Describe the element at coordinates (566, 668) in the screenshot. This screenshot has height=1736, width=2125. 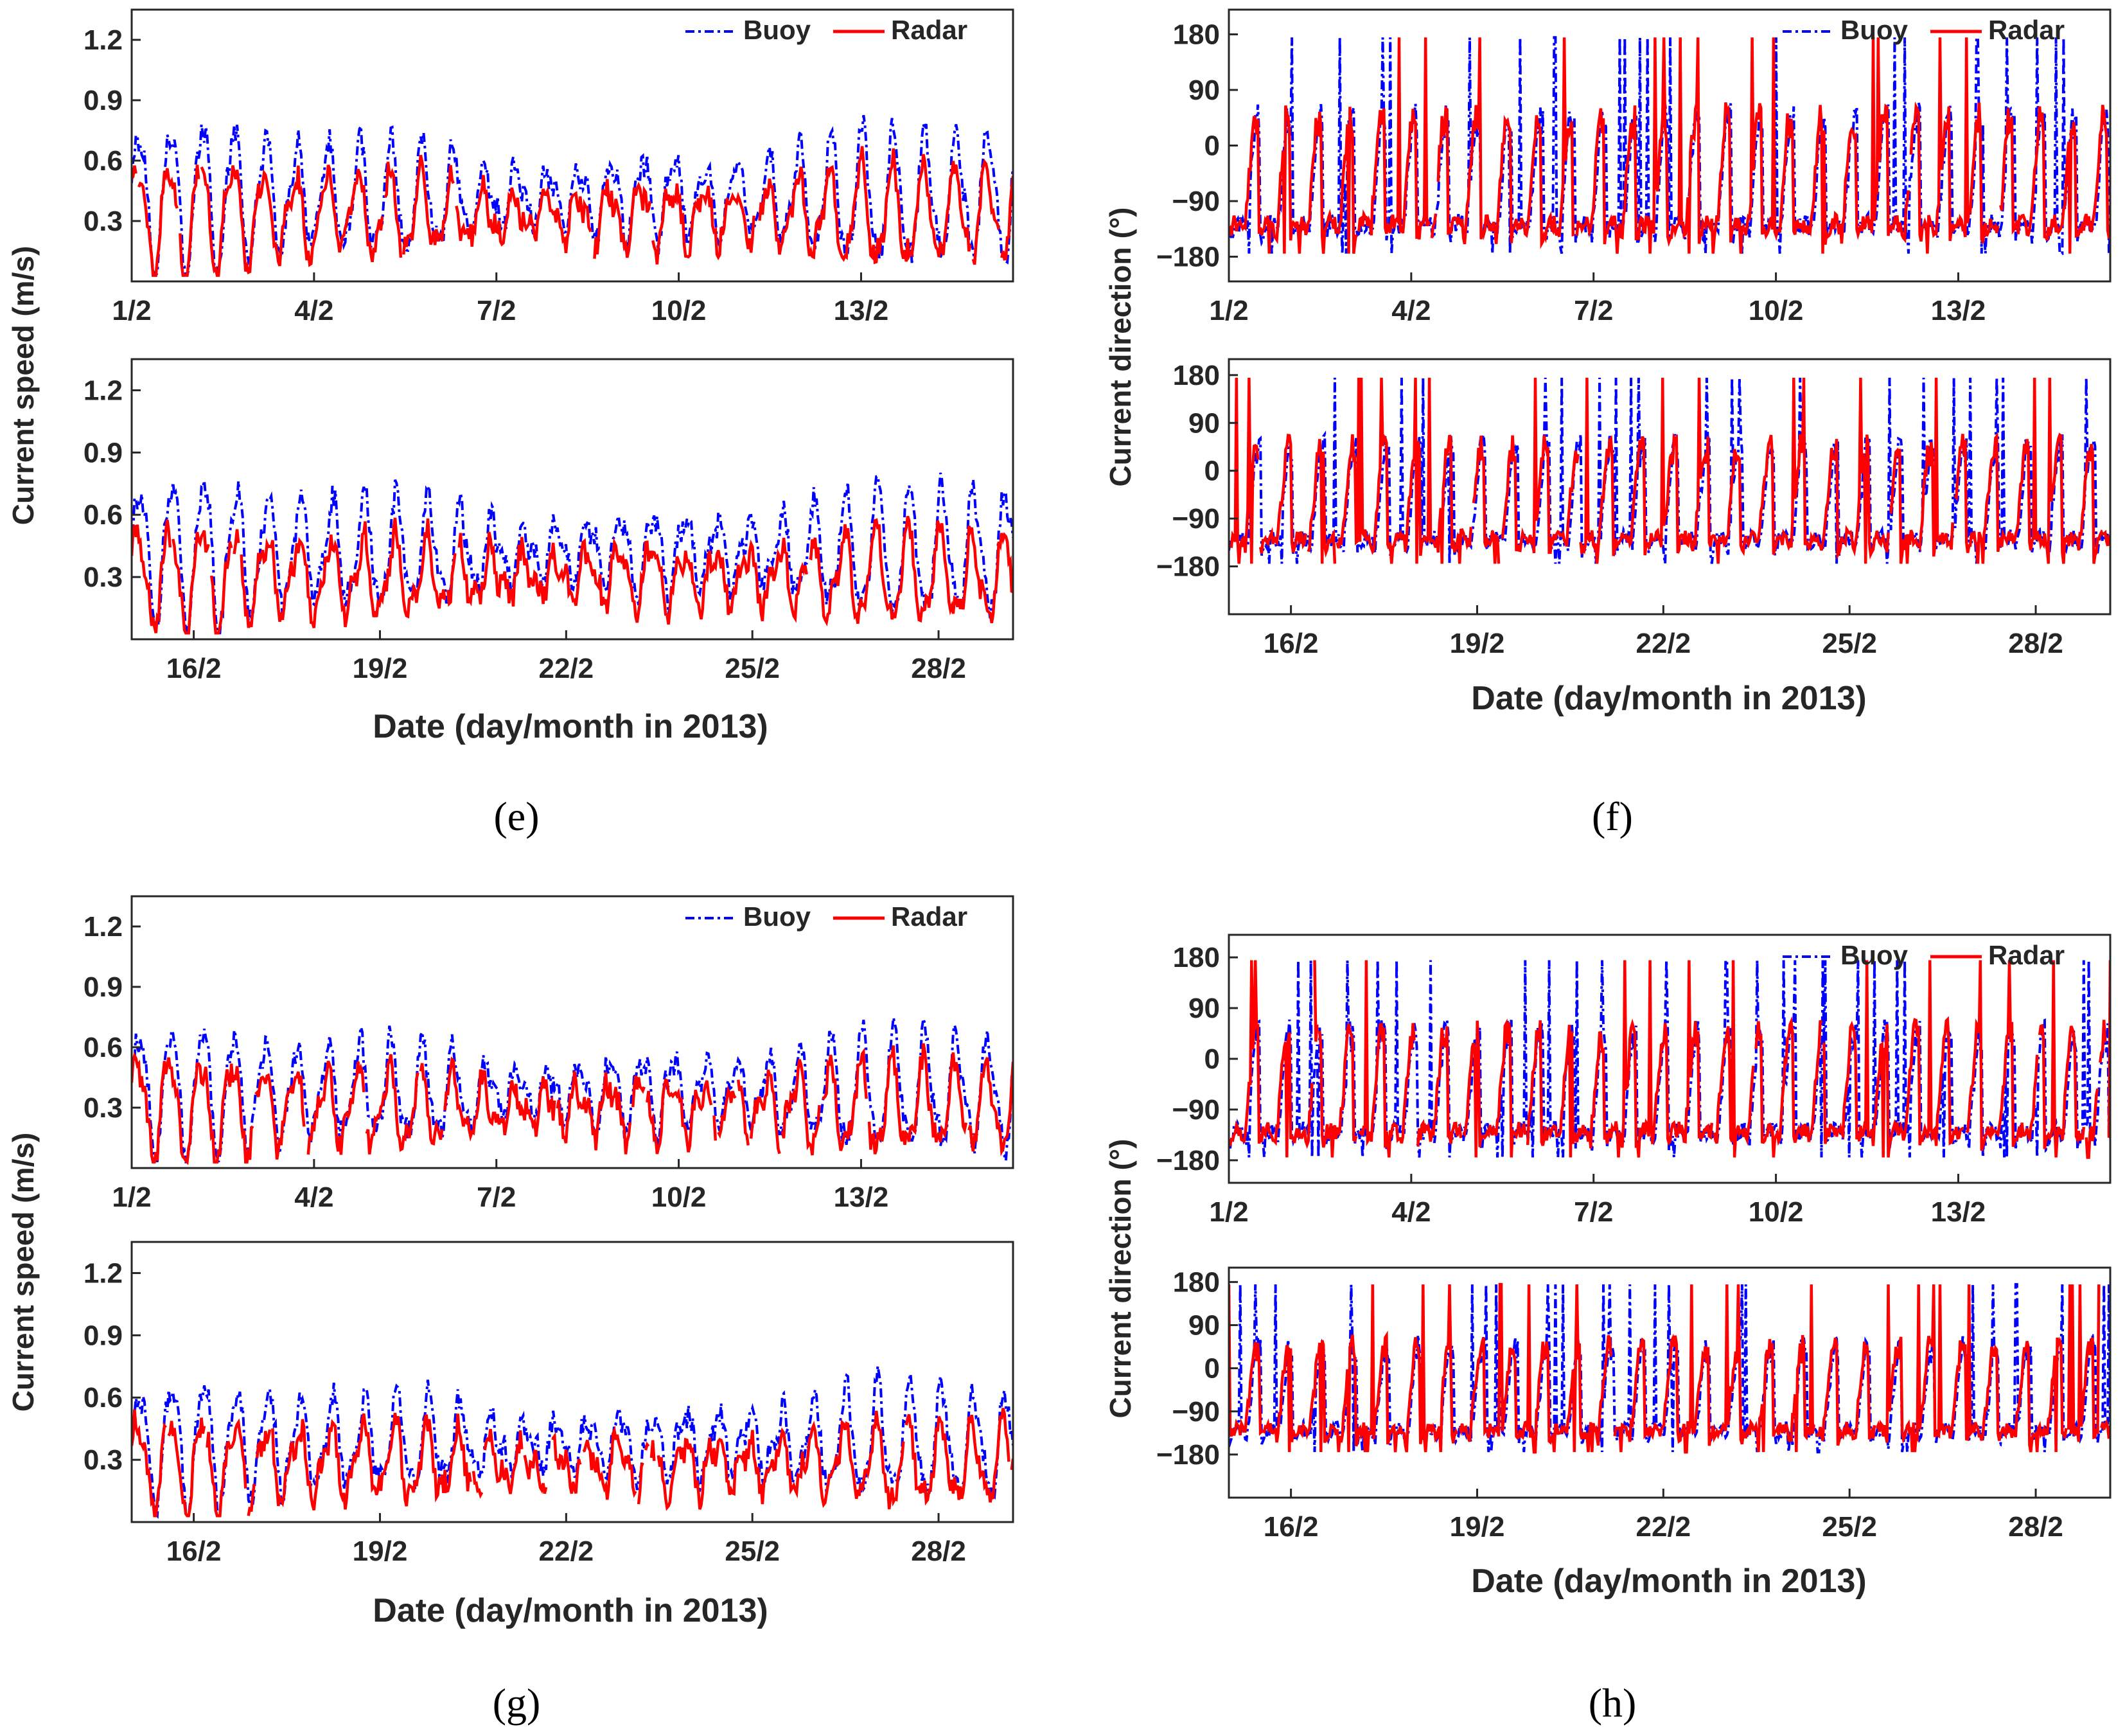
I see `e-bottom-xtick-label: 22/2` at that location.